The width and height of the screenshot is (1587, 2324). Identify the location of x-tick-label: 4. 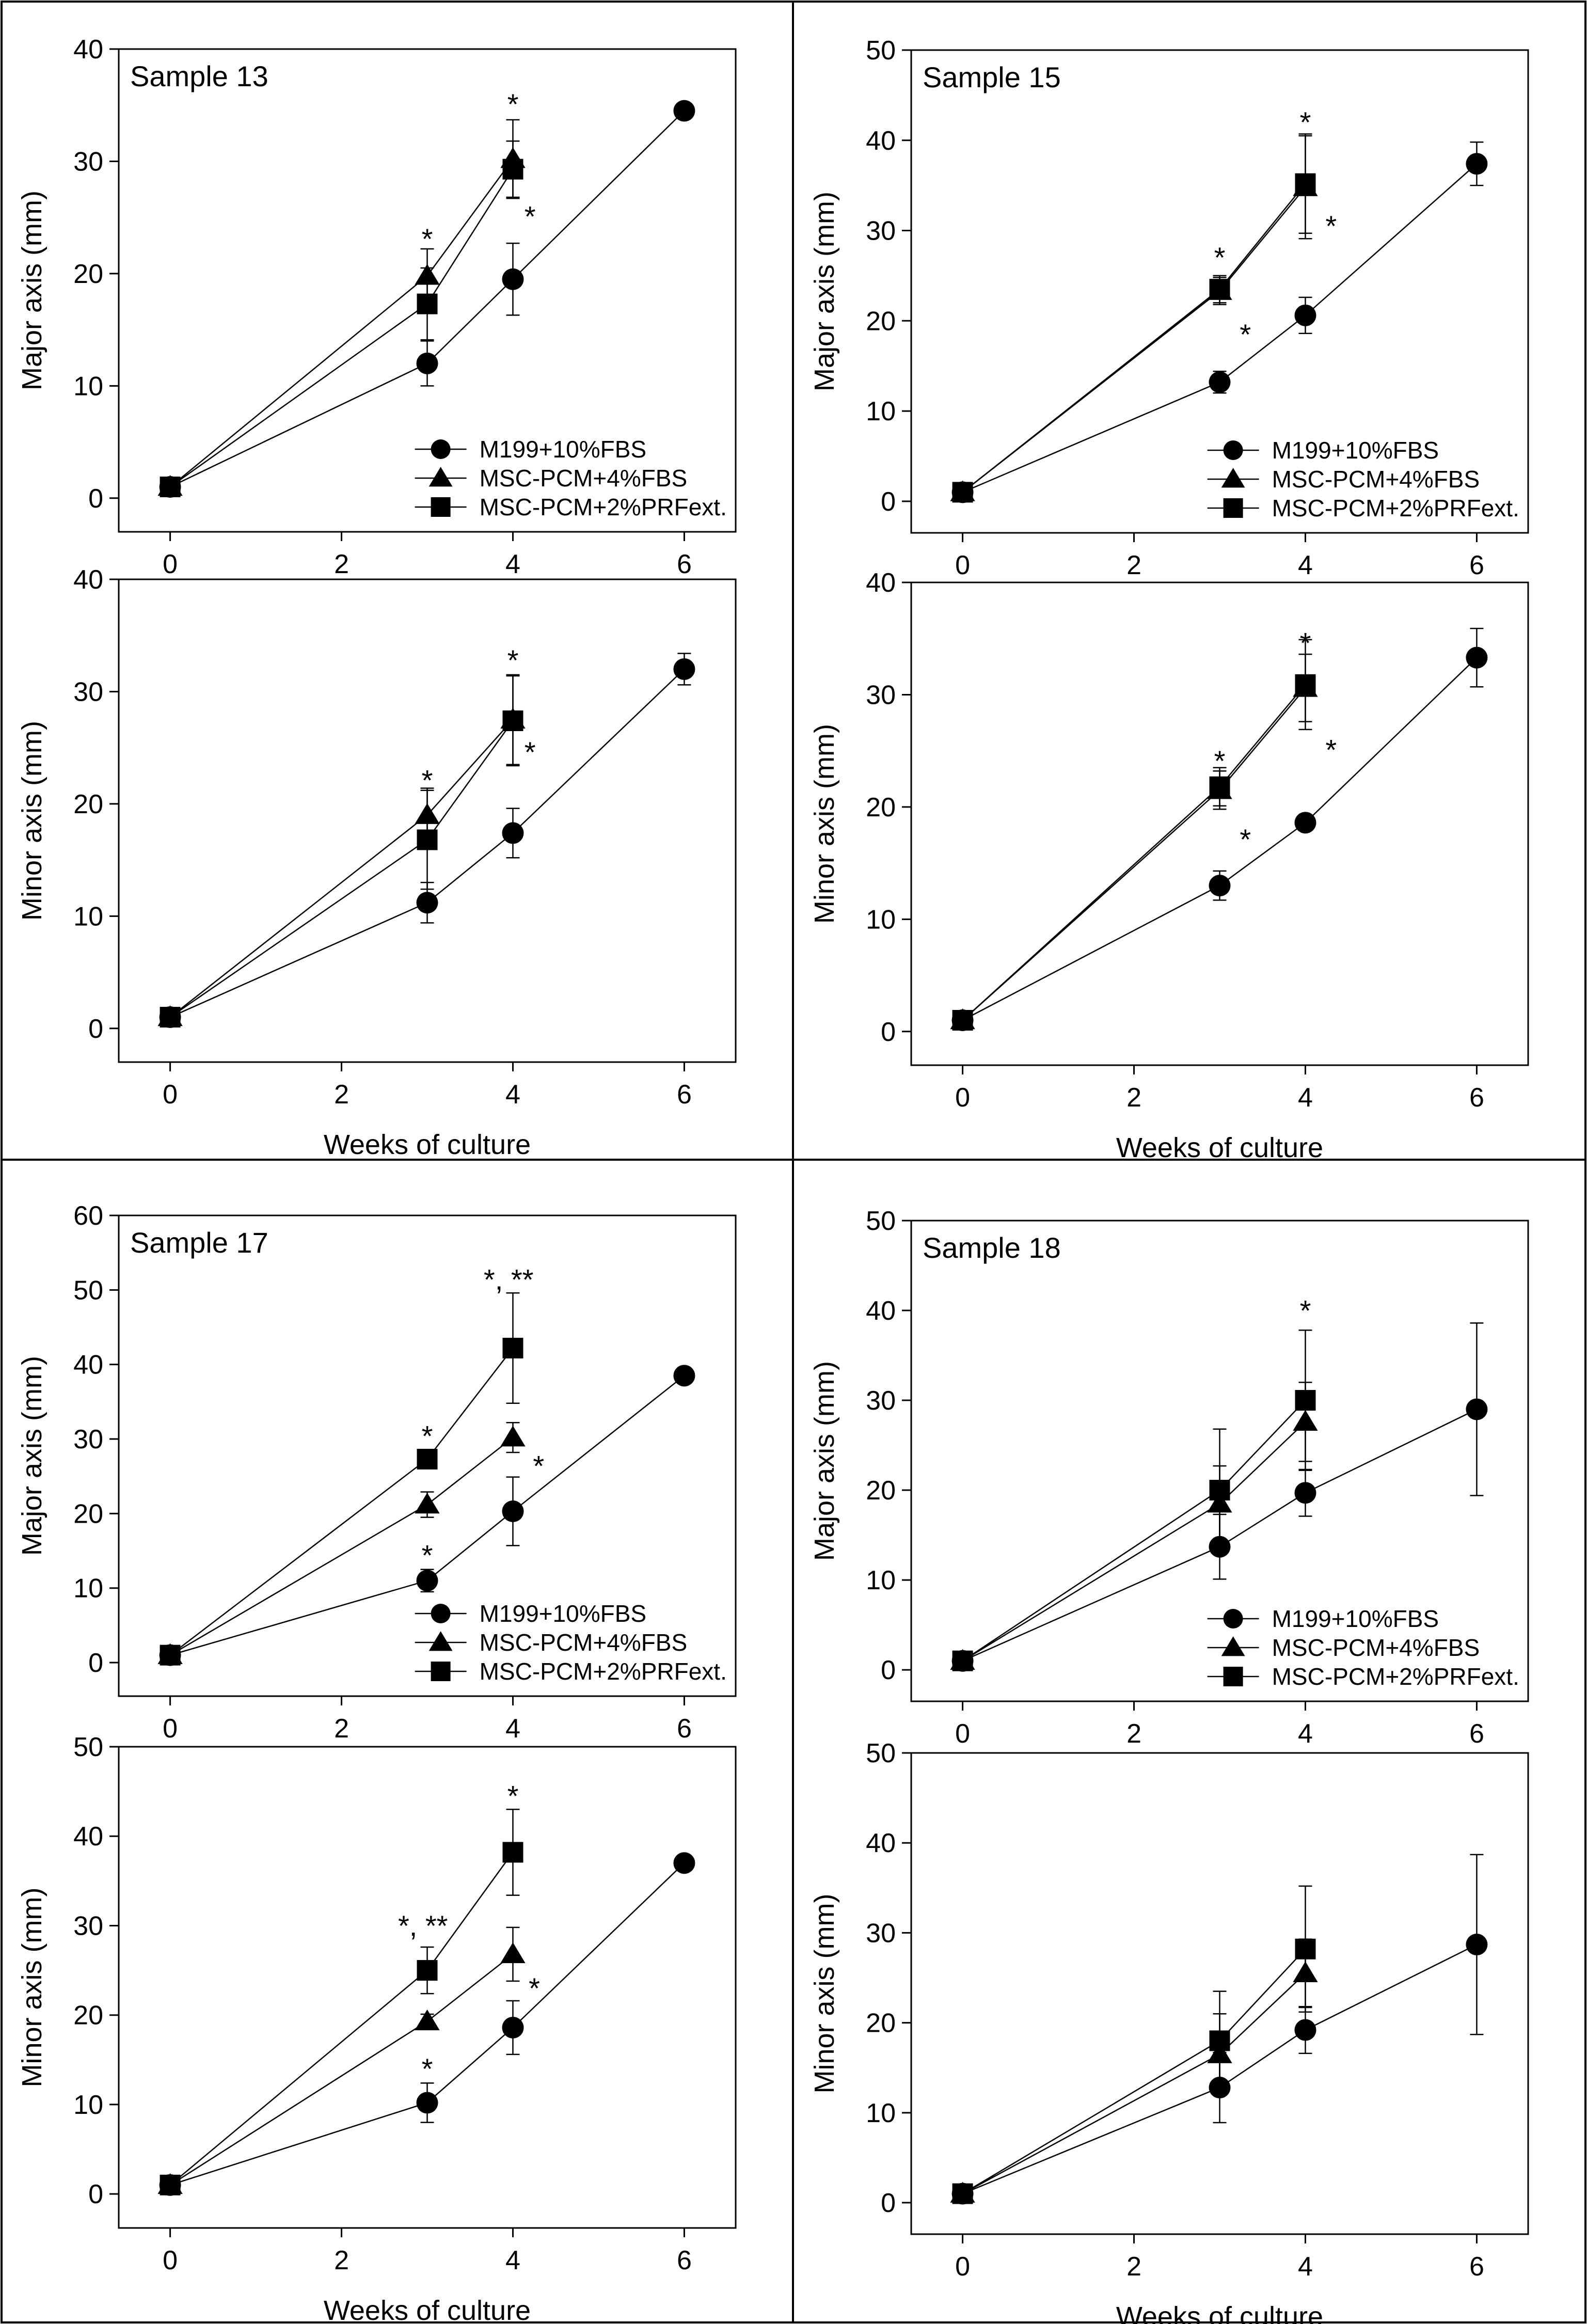
(1305, 1098).